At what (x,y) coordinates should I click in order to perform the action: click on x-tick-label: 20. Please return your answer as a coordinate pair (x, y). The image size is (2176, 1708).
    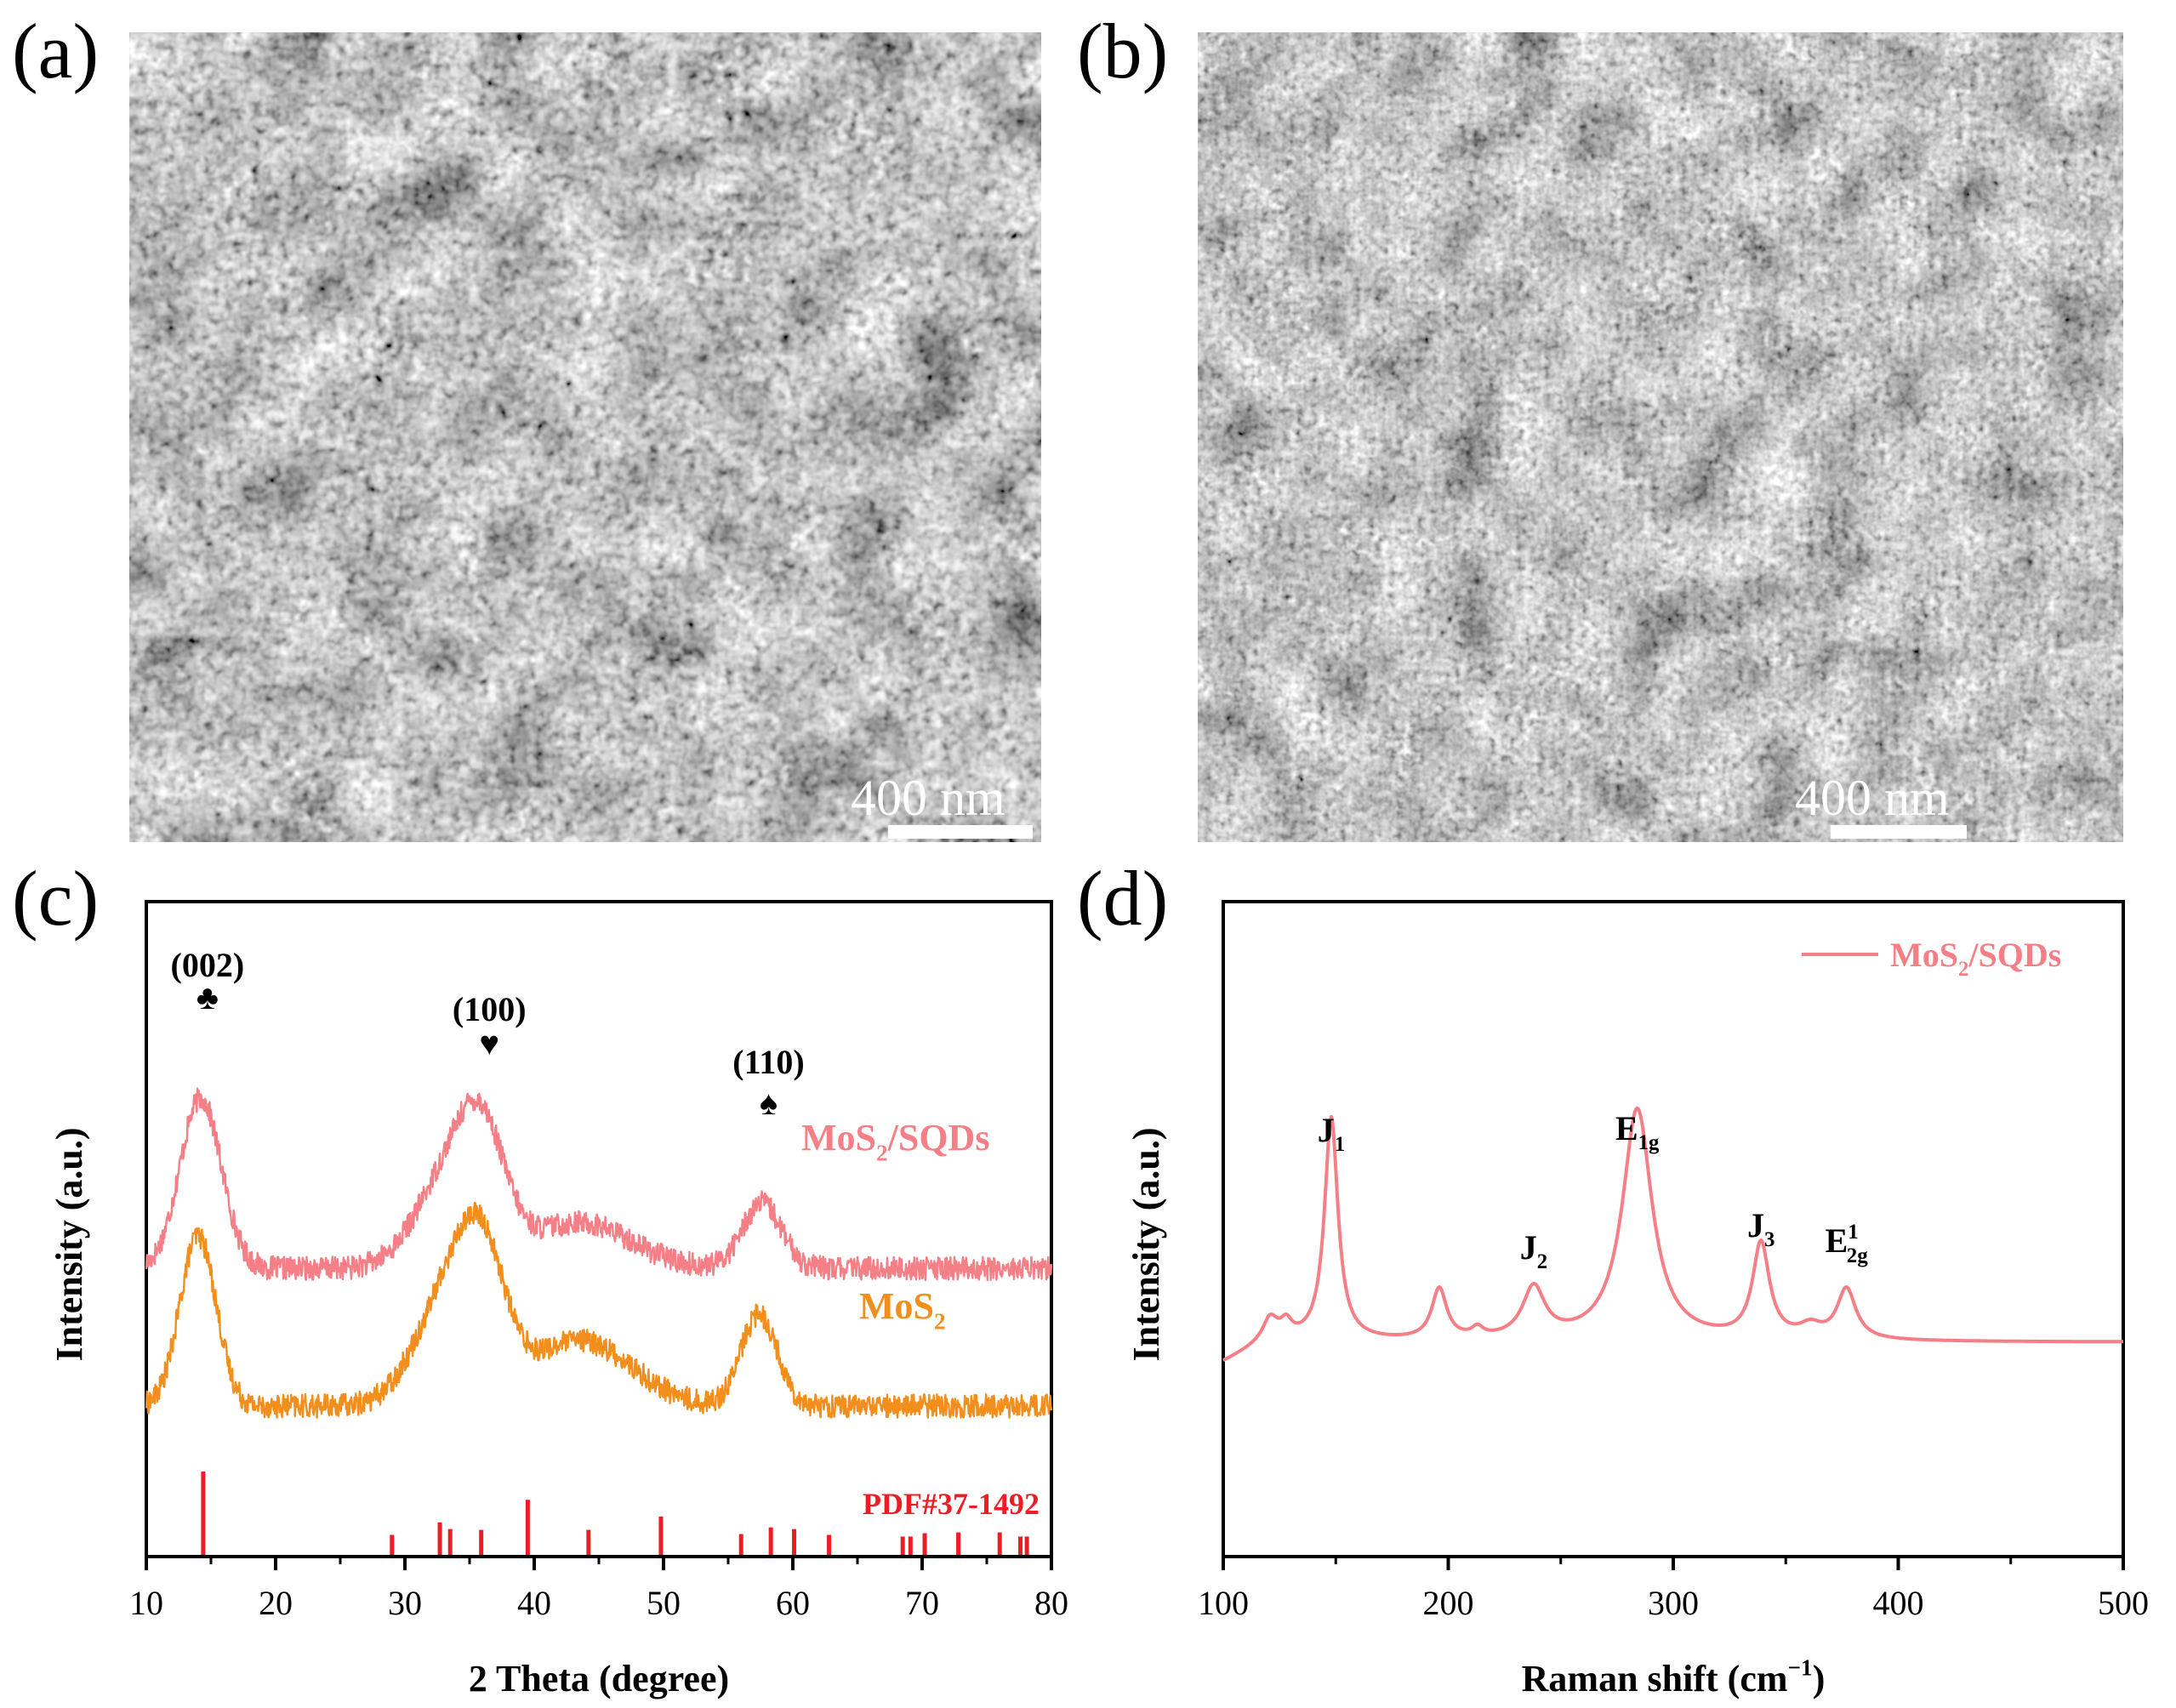
    Looking at the image, I should click on (276, 1603).